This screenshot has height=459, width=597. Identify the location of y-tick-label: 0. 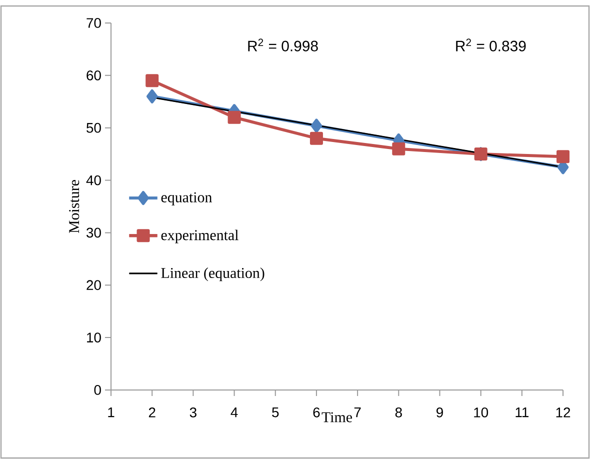
(97, 390).